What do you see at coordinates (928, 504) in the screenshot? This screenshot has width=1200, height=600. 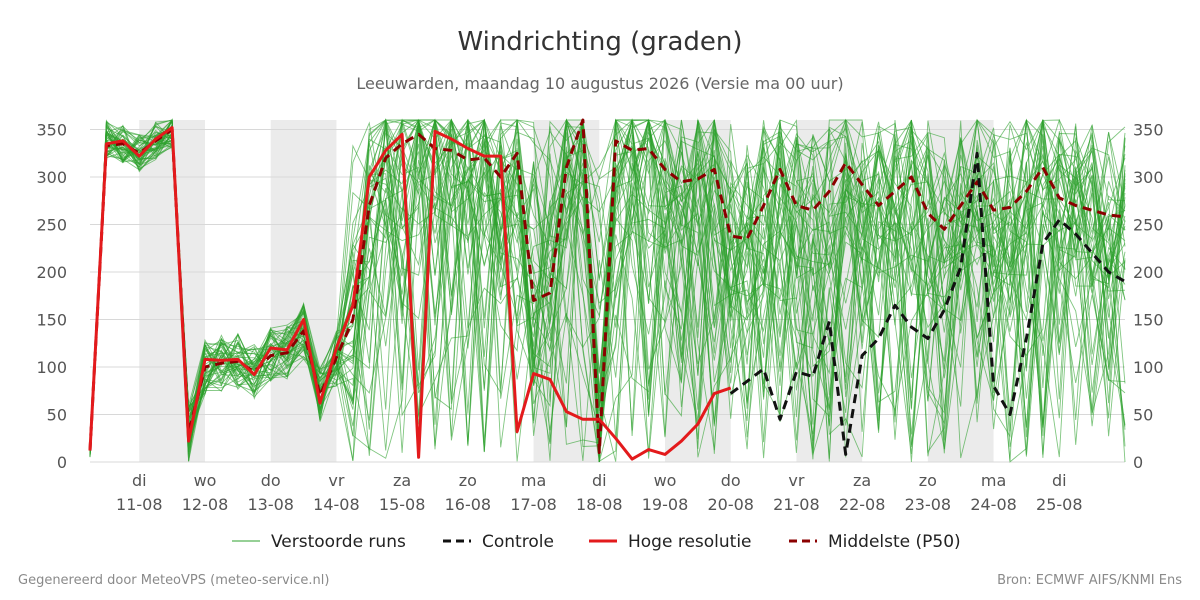 I see `x-tick-date: 23-08` at bounding box center [928, 504].